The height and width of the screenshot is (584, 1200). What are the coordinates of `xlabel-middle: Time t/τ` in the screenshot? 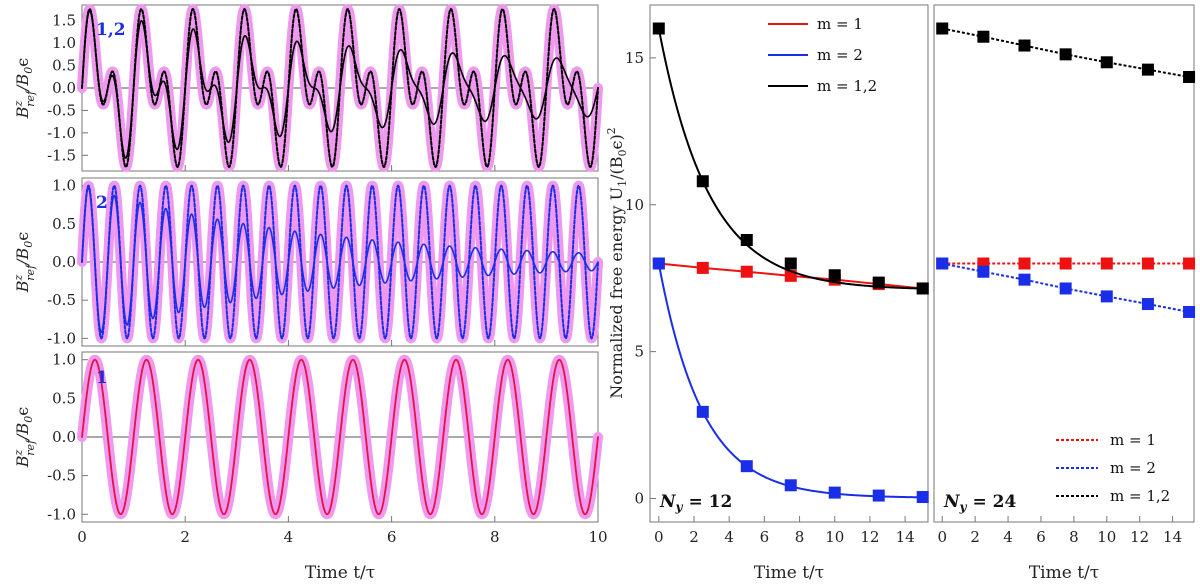 It's located at (789, 573).